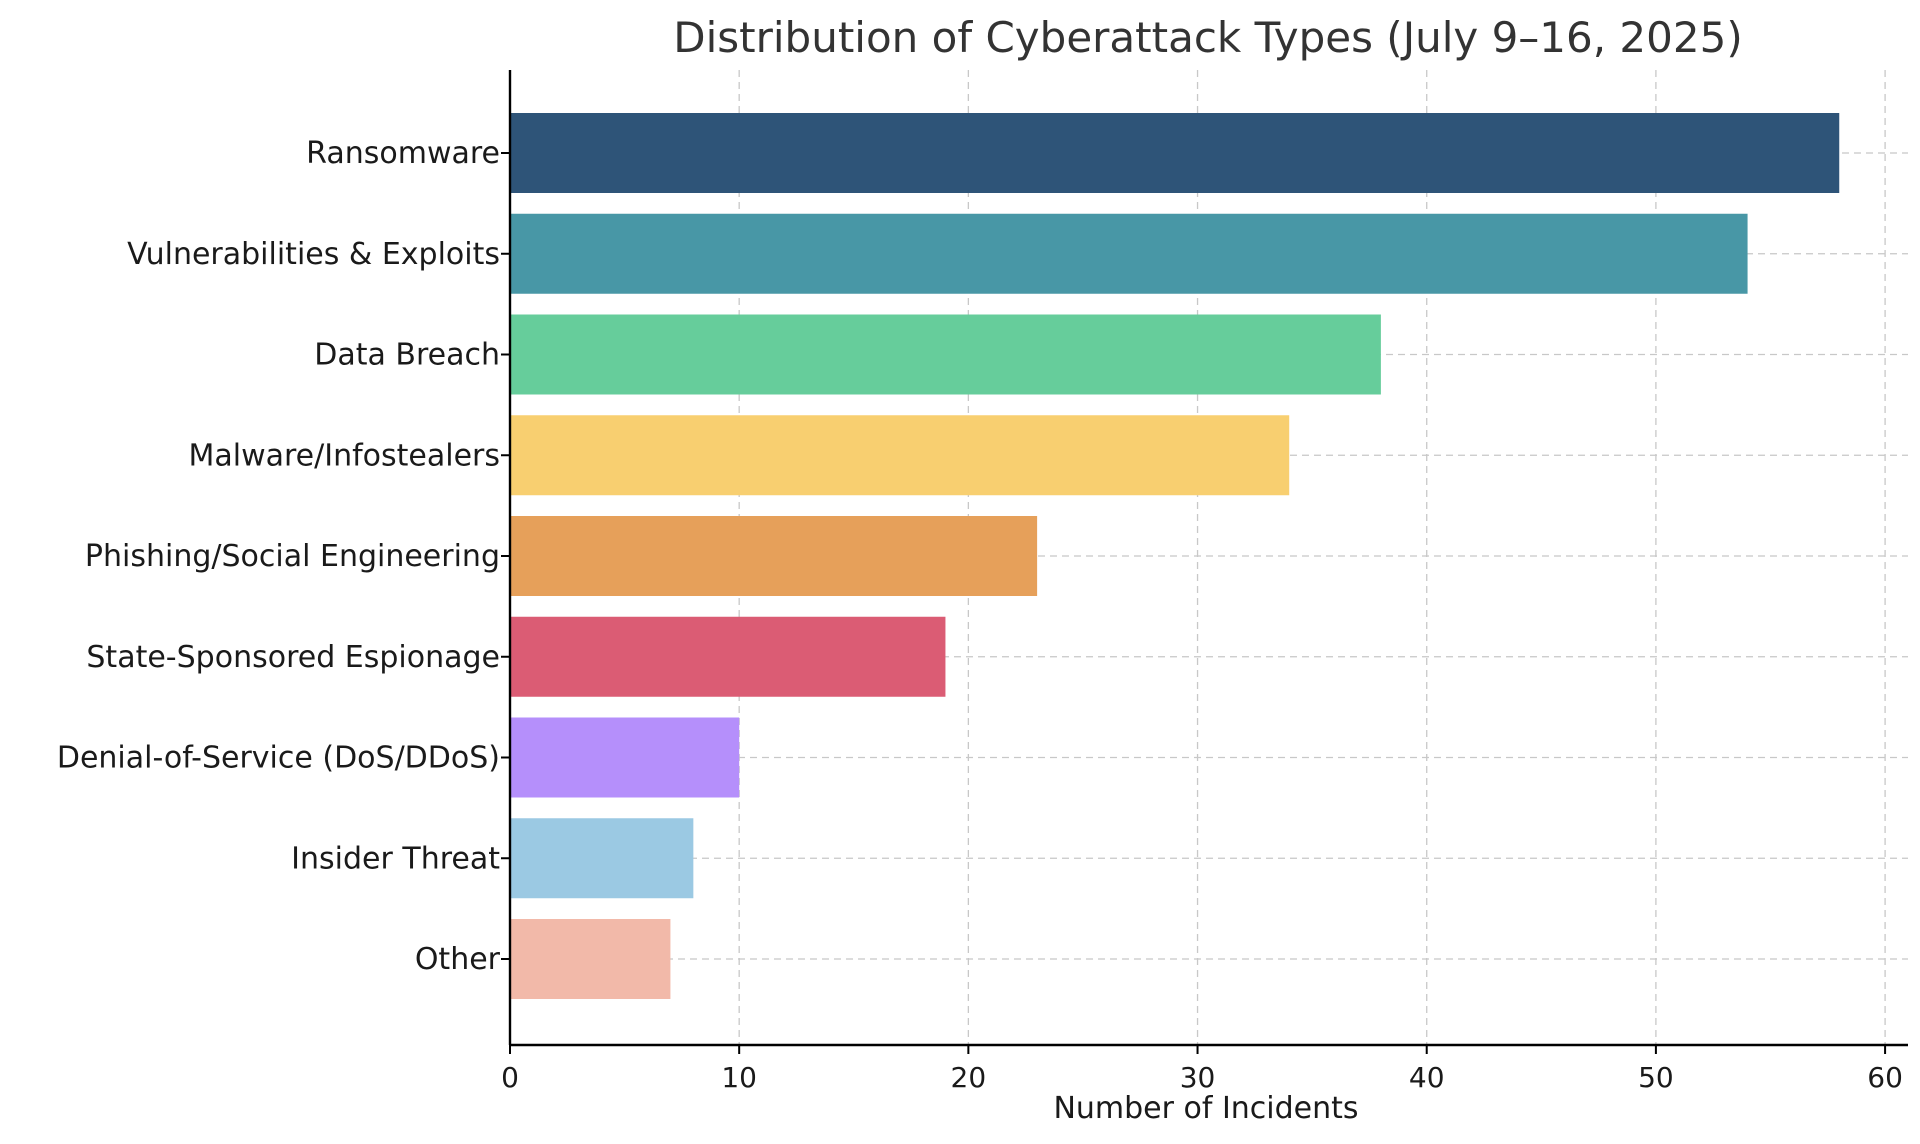 The width and height of the screenshot is (1920, 1144). What do you see at coordinates (1198, 1077) in the screenshot?
I see `x-tick-label-30: 30` at bounding box center [1198, 1077].